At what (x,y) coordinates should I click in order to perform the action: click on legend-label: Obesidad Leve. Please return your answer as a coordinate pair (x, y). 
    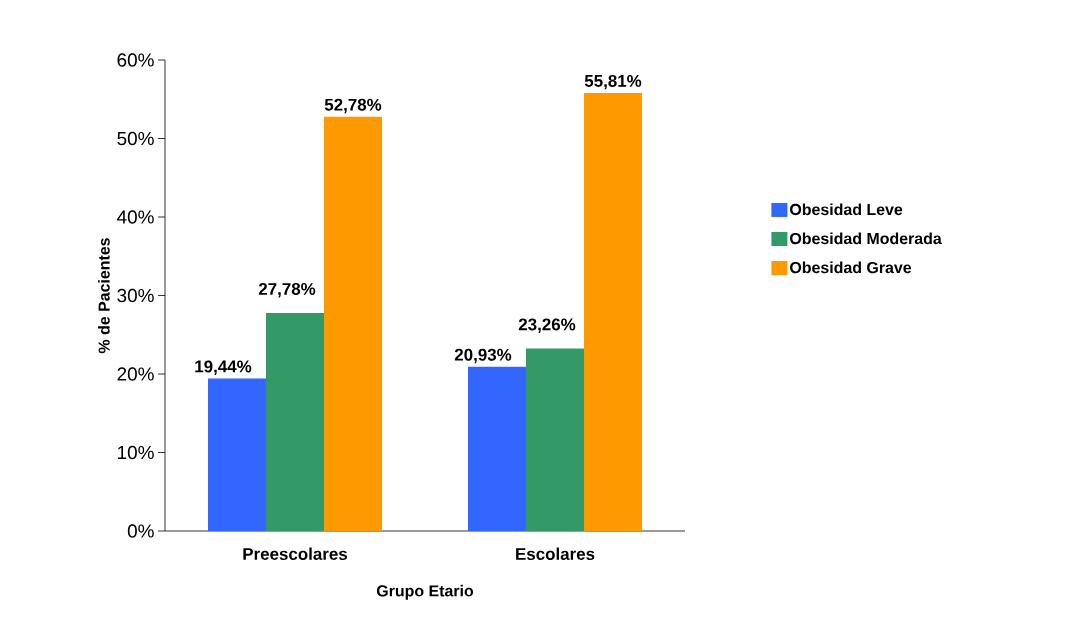
    Looking at the image, I should click on (846, 209).